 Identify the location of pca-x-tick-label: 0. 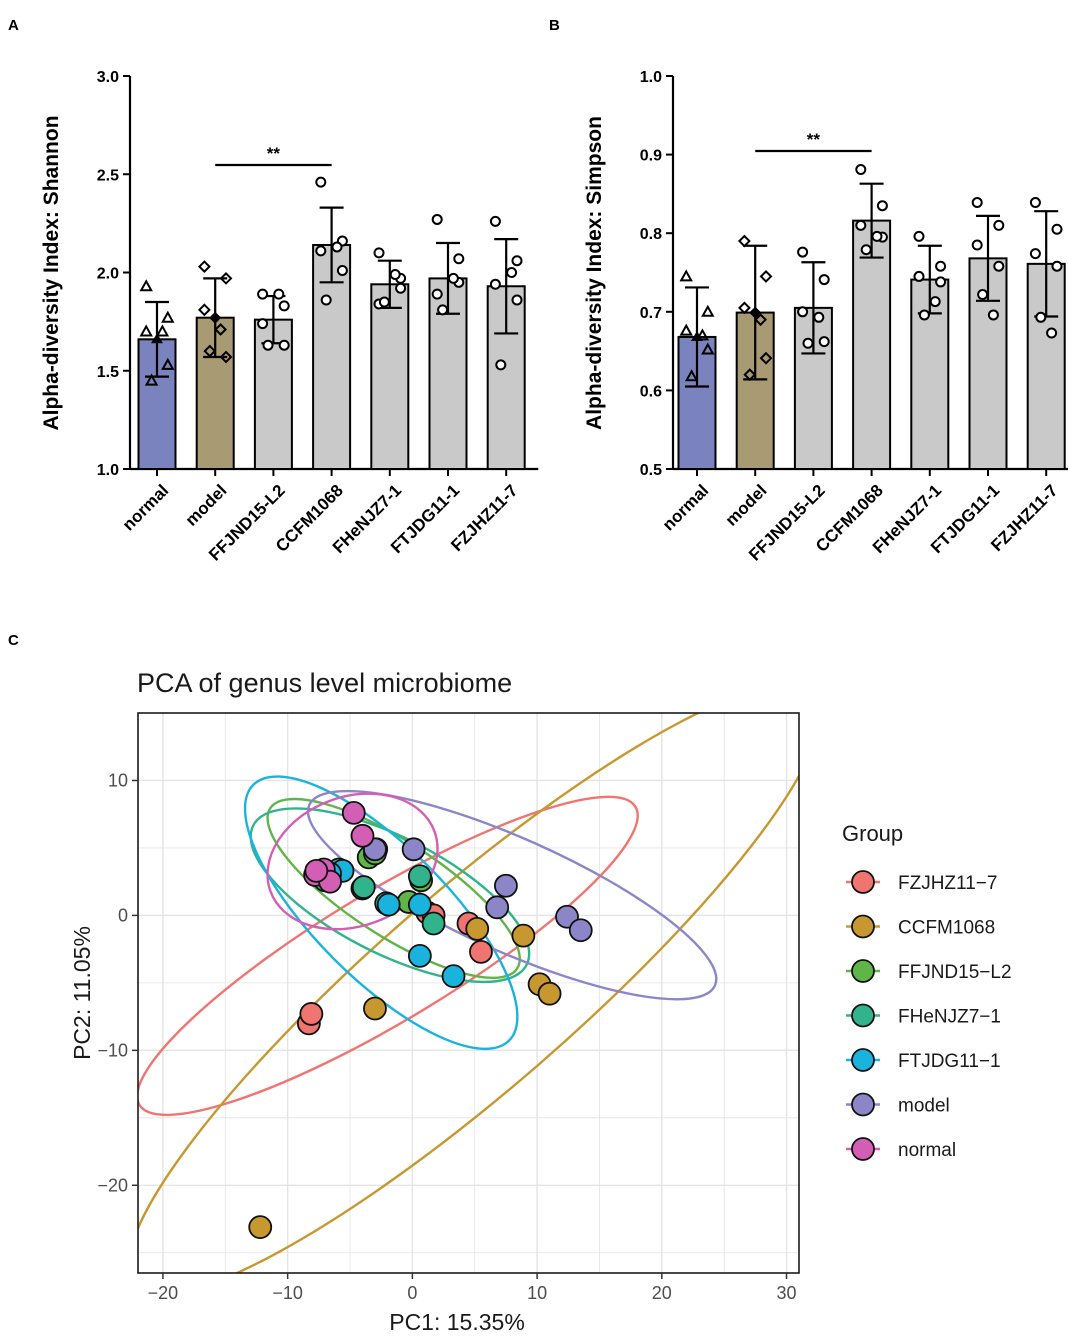
(412, 1293).